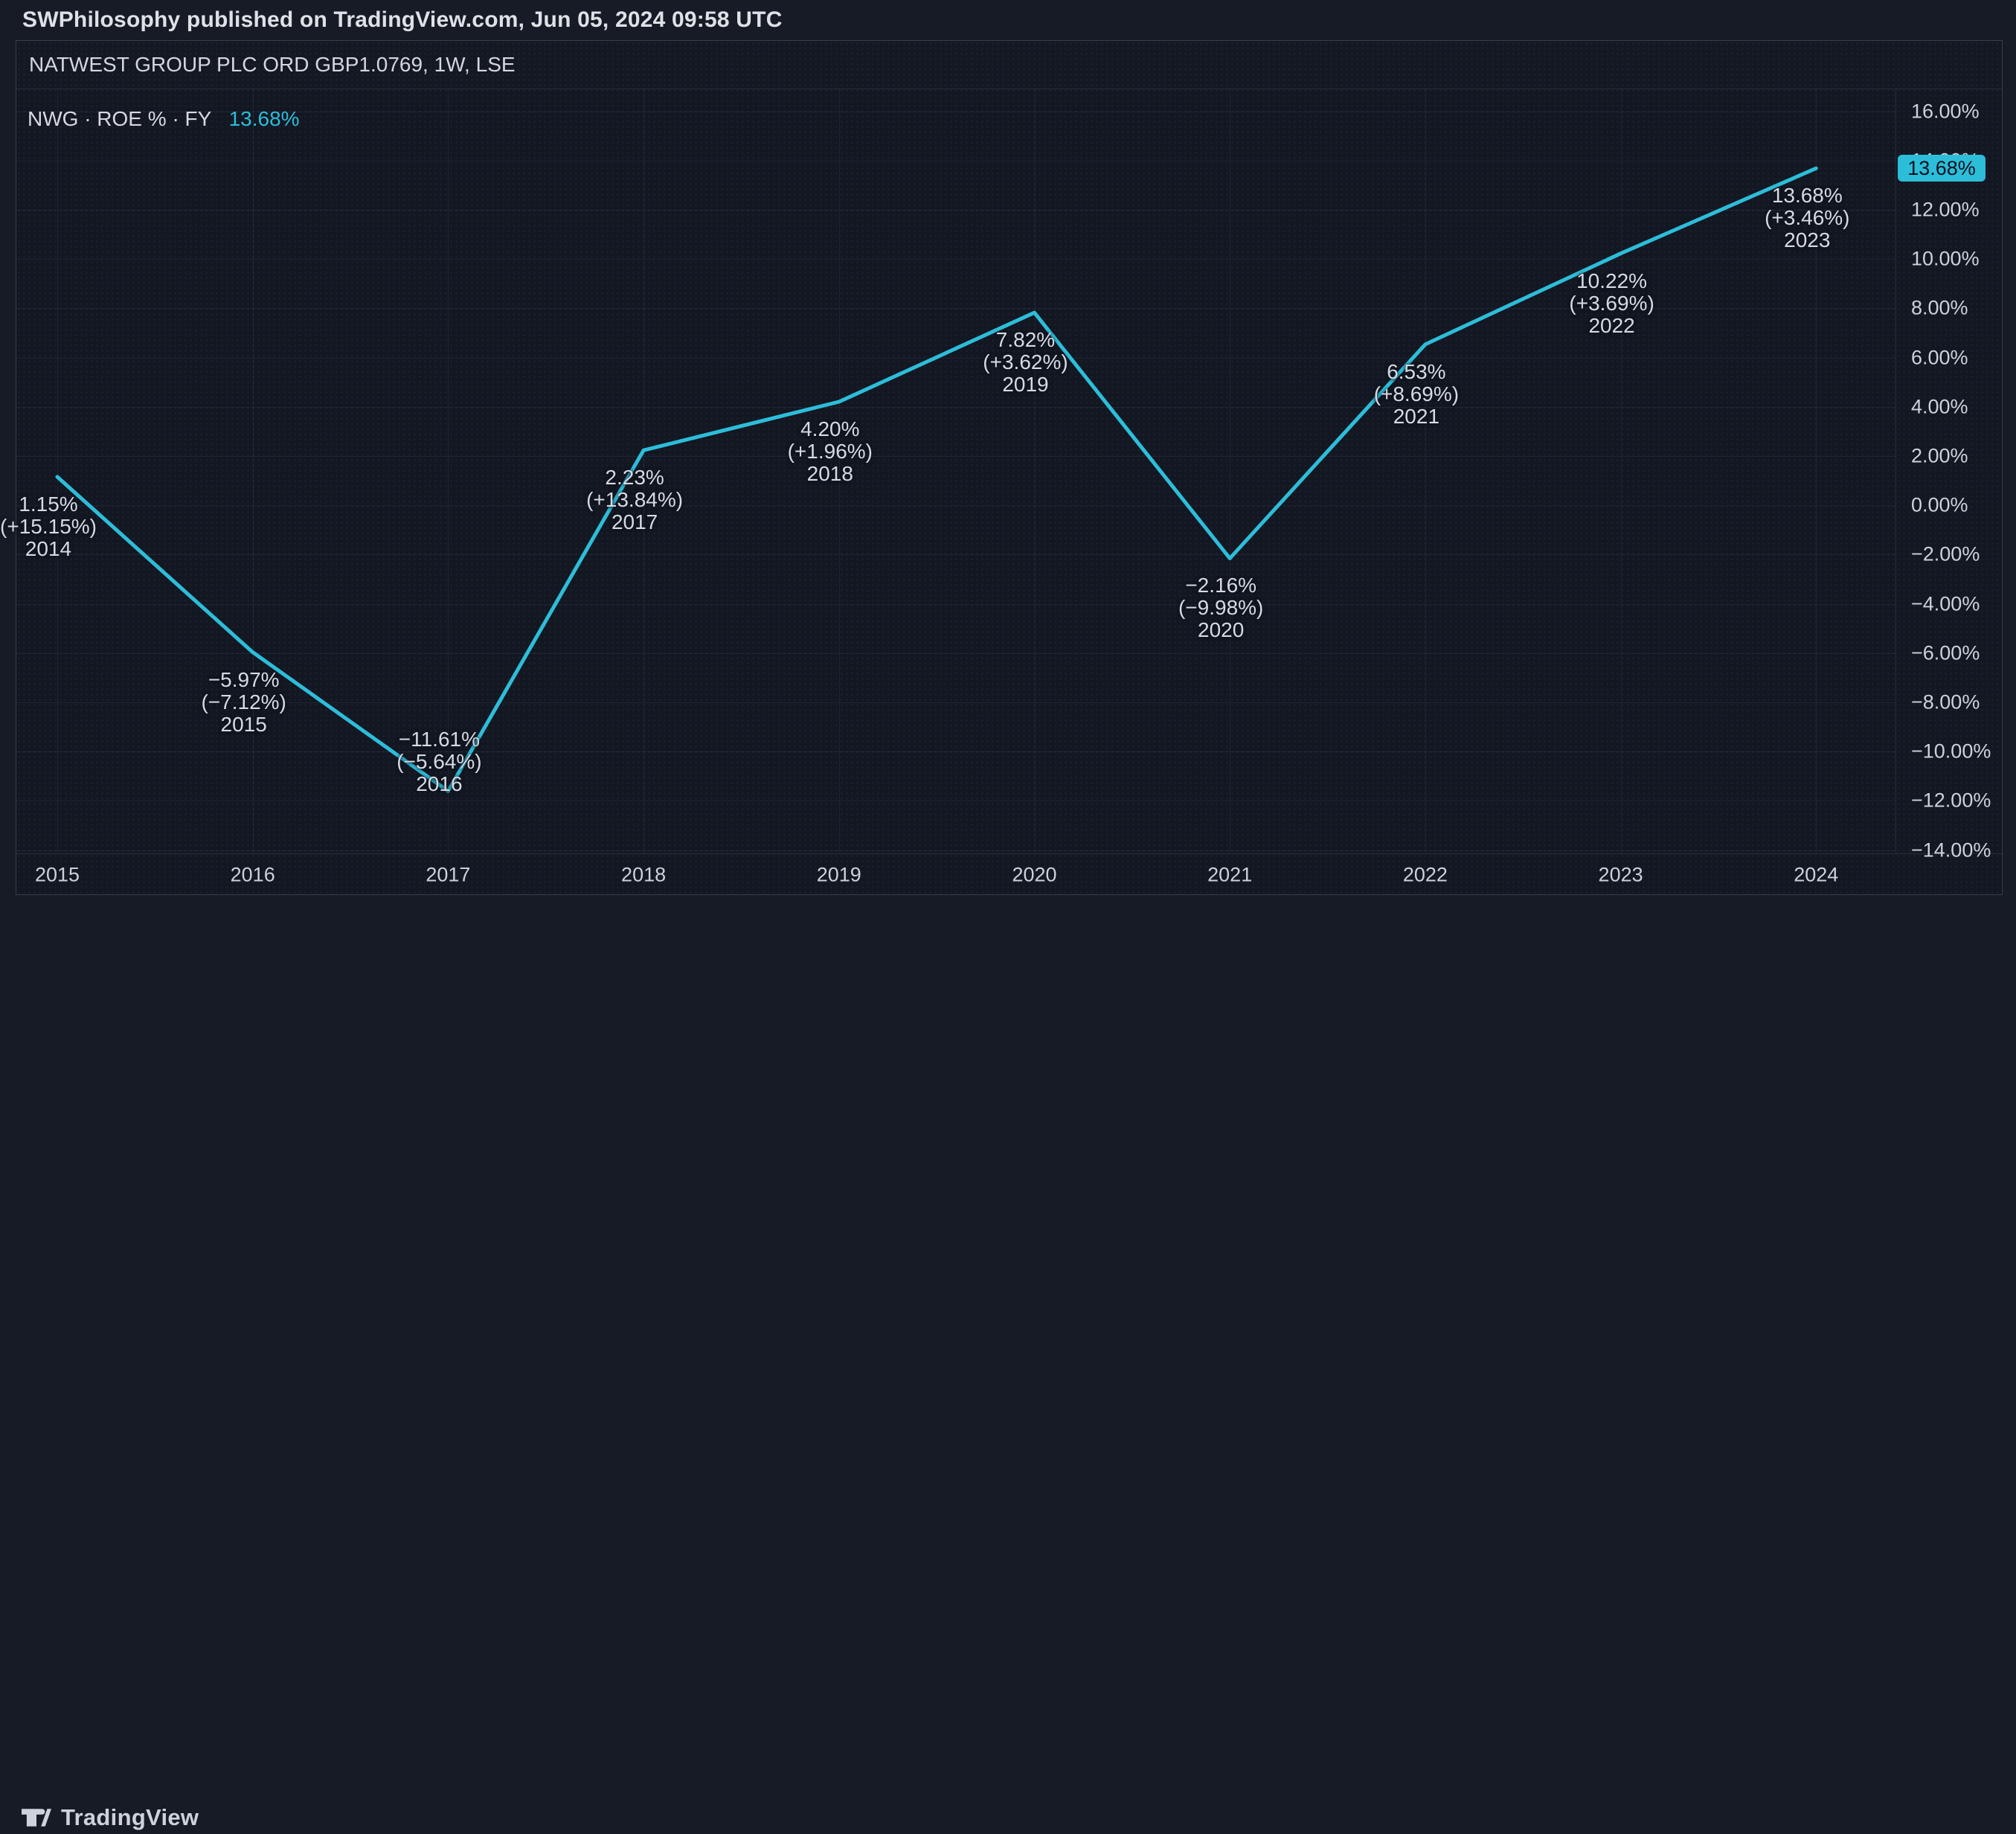 This screenshot has width=2016, height=1834. I want to click on price-scale-label: 16.00%, so click(1946, 111).